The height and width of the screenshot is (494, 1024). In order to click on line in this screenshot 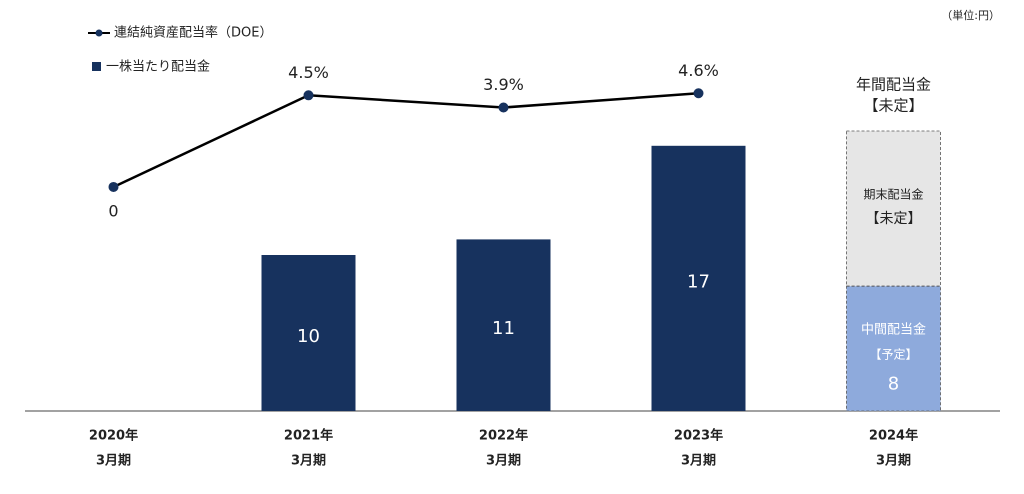, I will do `click(405, 140)`.